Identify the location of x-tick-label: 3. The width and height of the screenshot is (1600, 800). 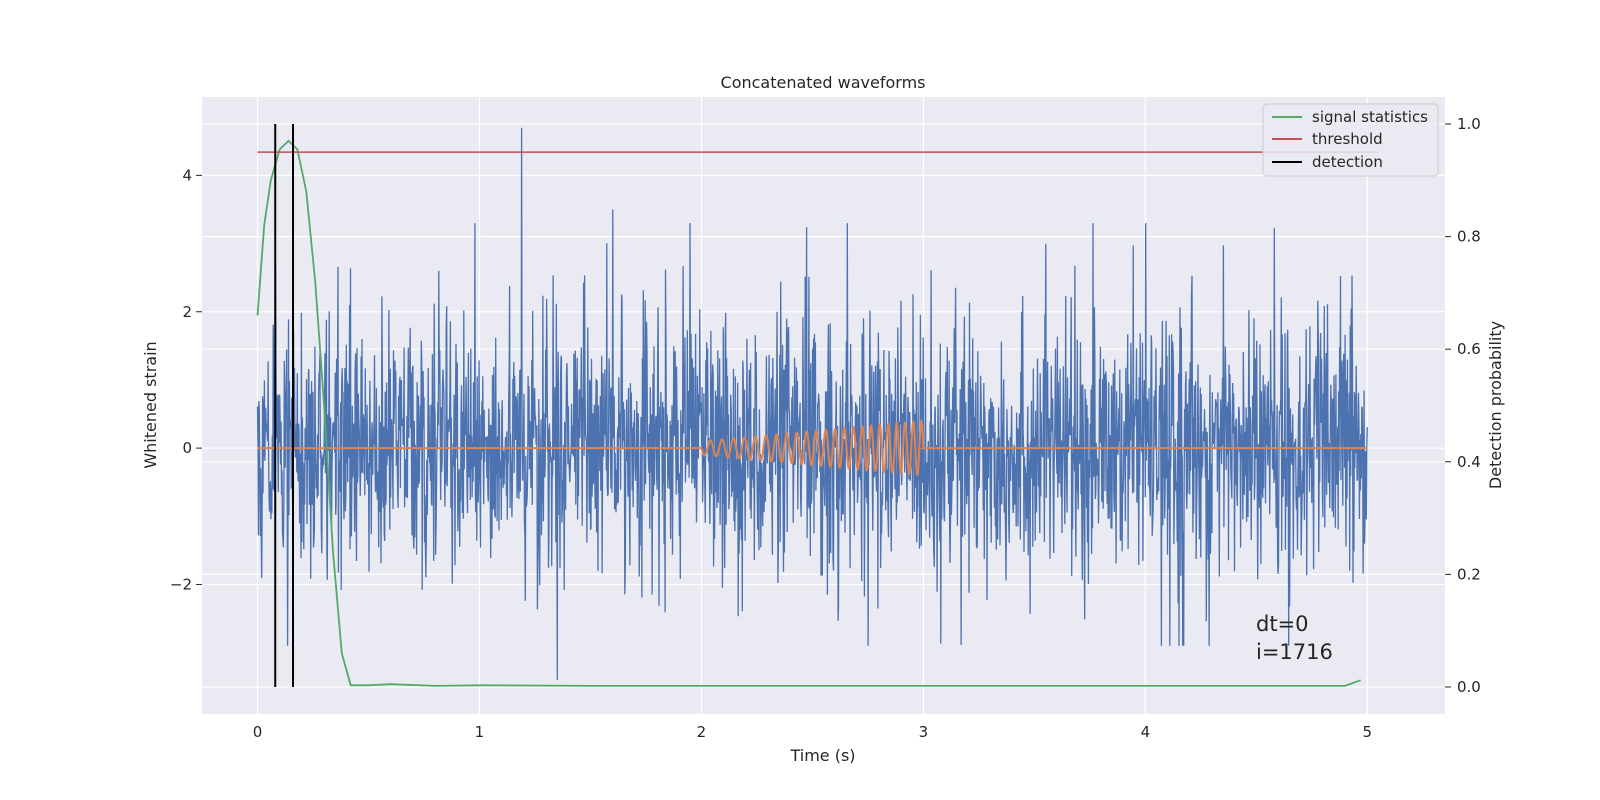
(924, 732).